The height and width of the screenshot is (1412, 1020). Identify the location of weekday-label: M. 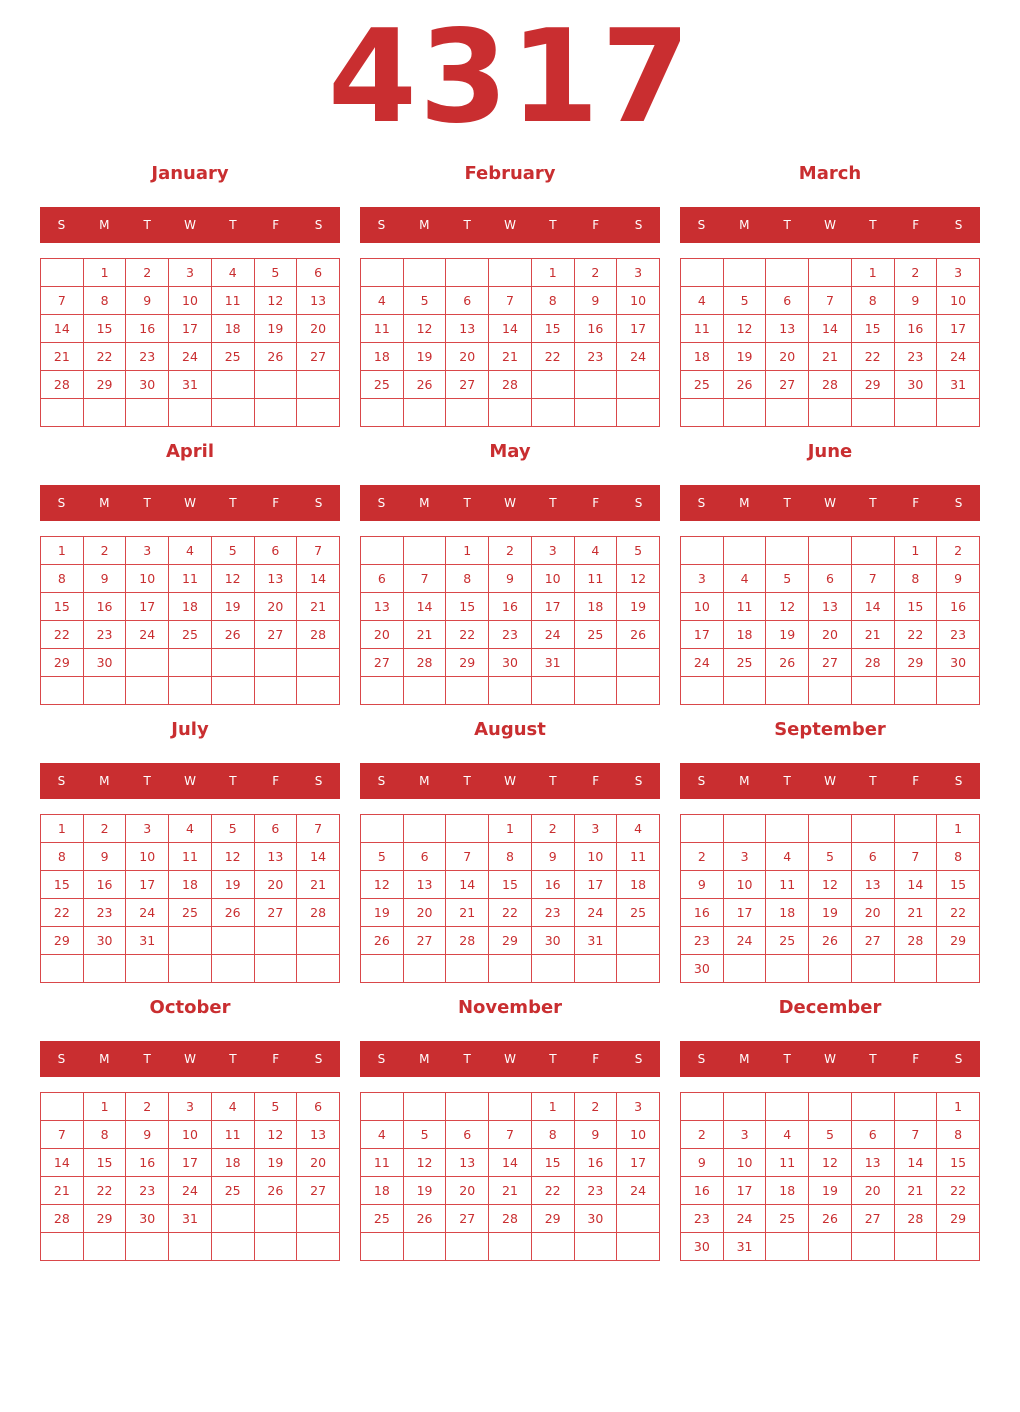
(744, 503).